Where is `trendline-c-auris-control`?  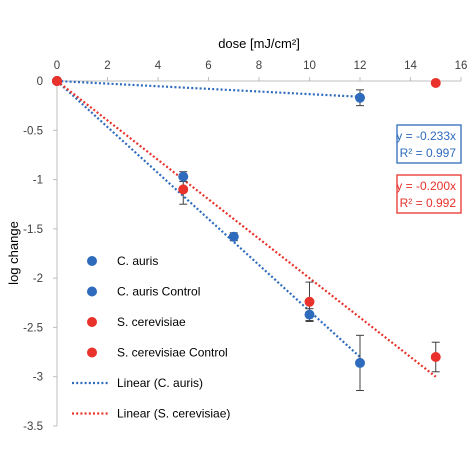
trendline-c-auris-control is located at coordinates (208, 88).